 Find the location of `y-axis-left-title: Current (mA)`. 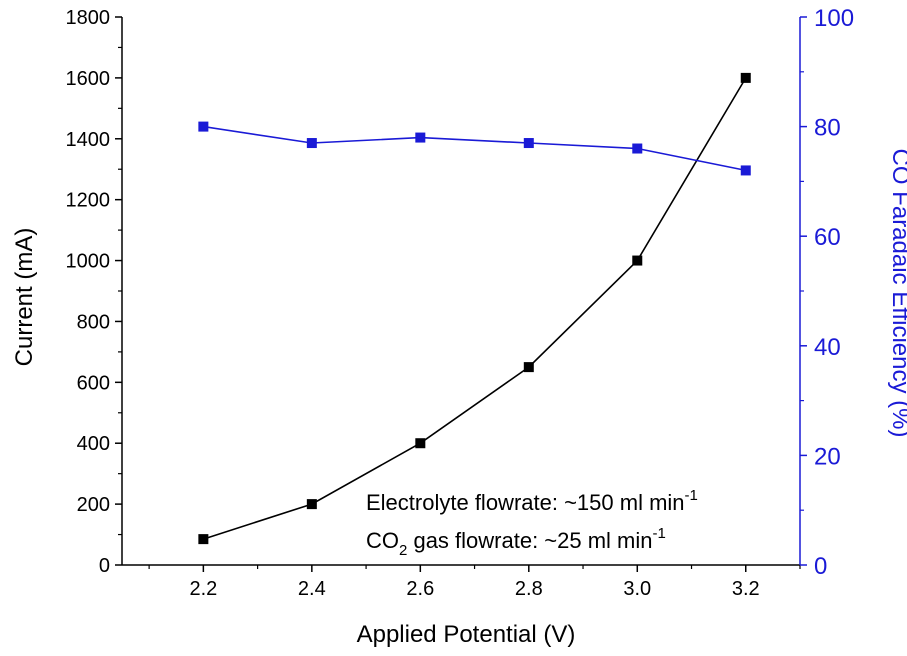

y-axis-left-title: Current (mA) is located at coordinates (24, 297).